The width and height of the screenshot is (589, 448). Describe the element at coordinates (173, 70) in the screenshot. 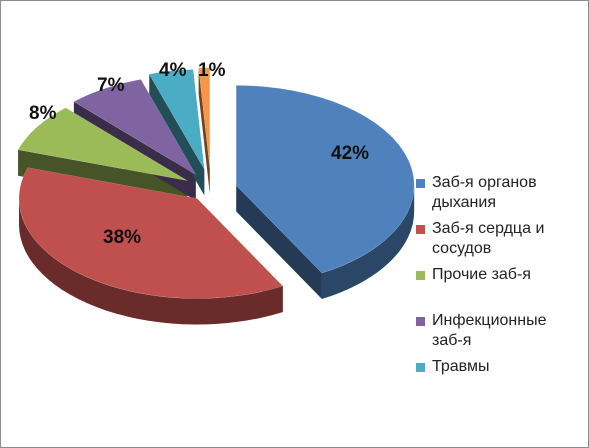

I see `data-label-5: 4%` at that location.